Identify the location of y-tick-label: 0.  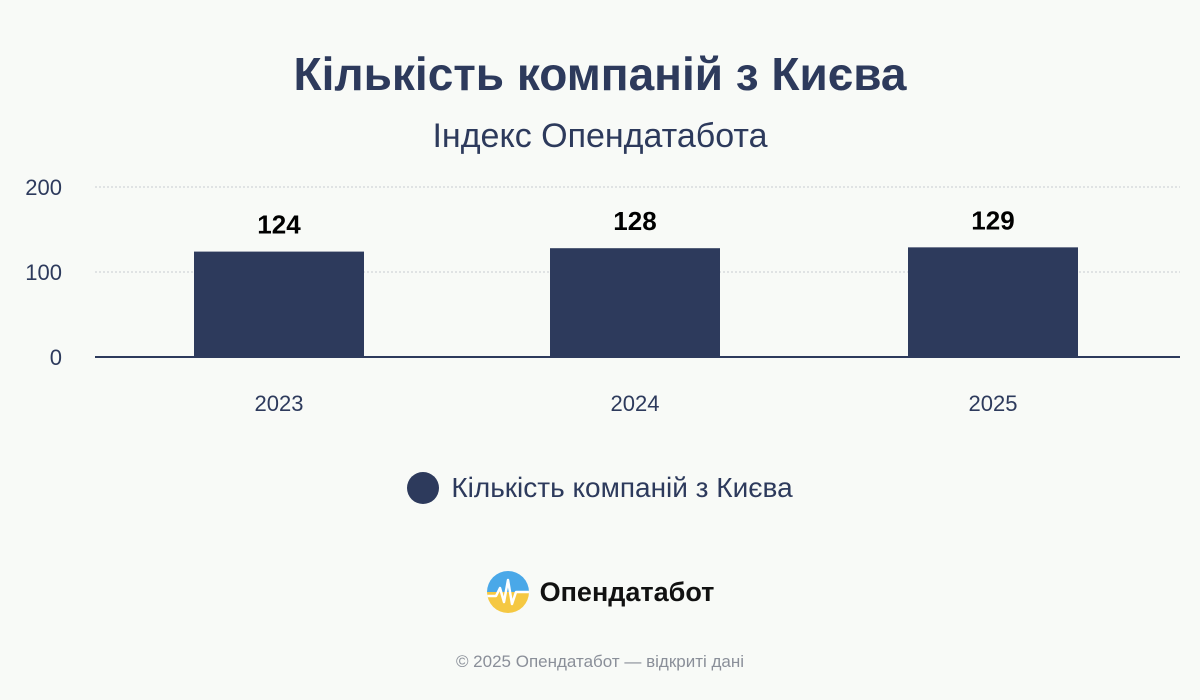
(56, 357).